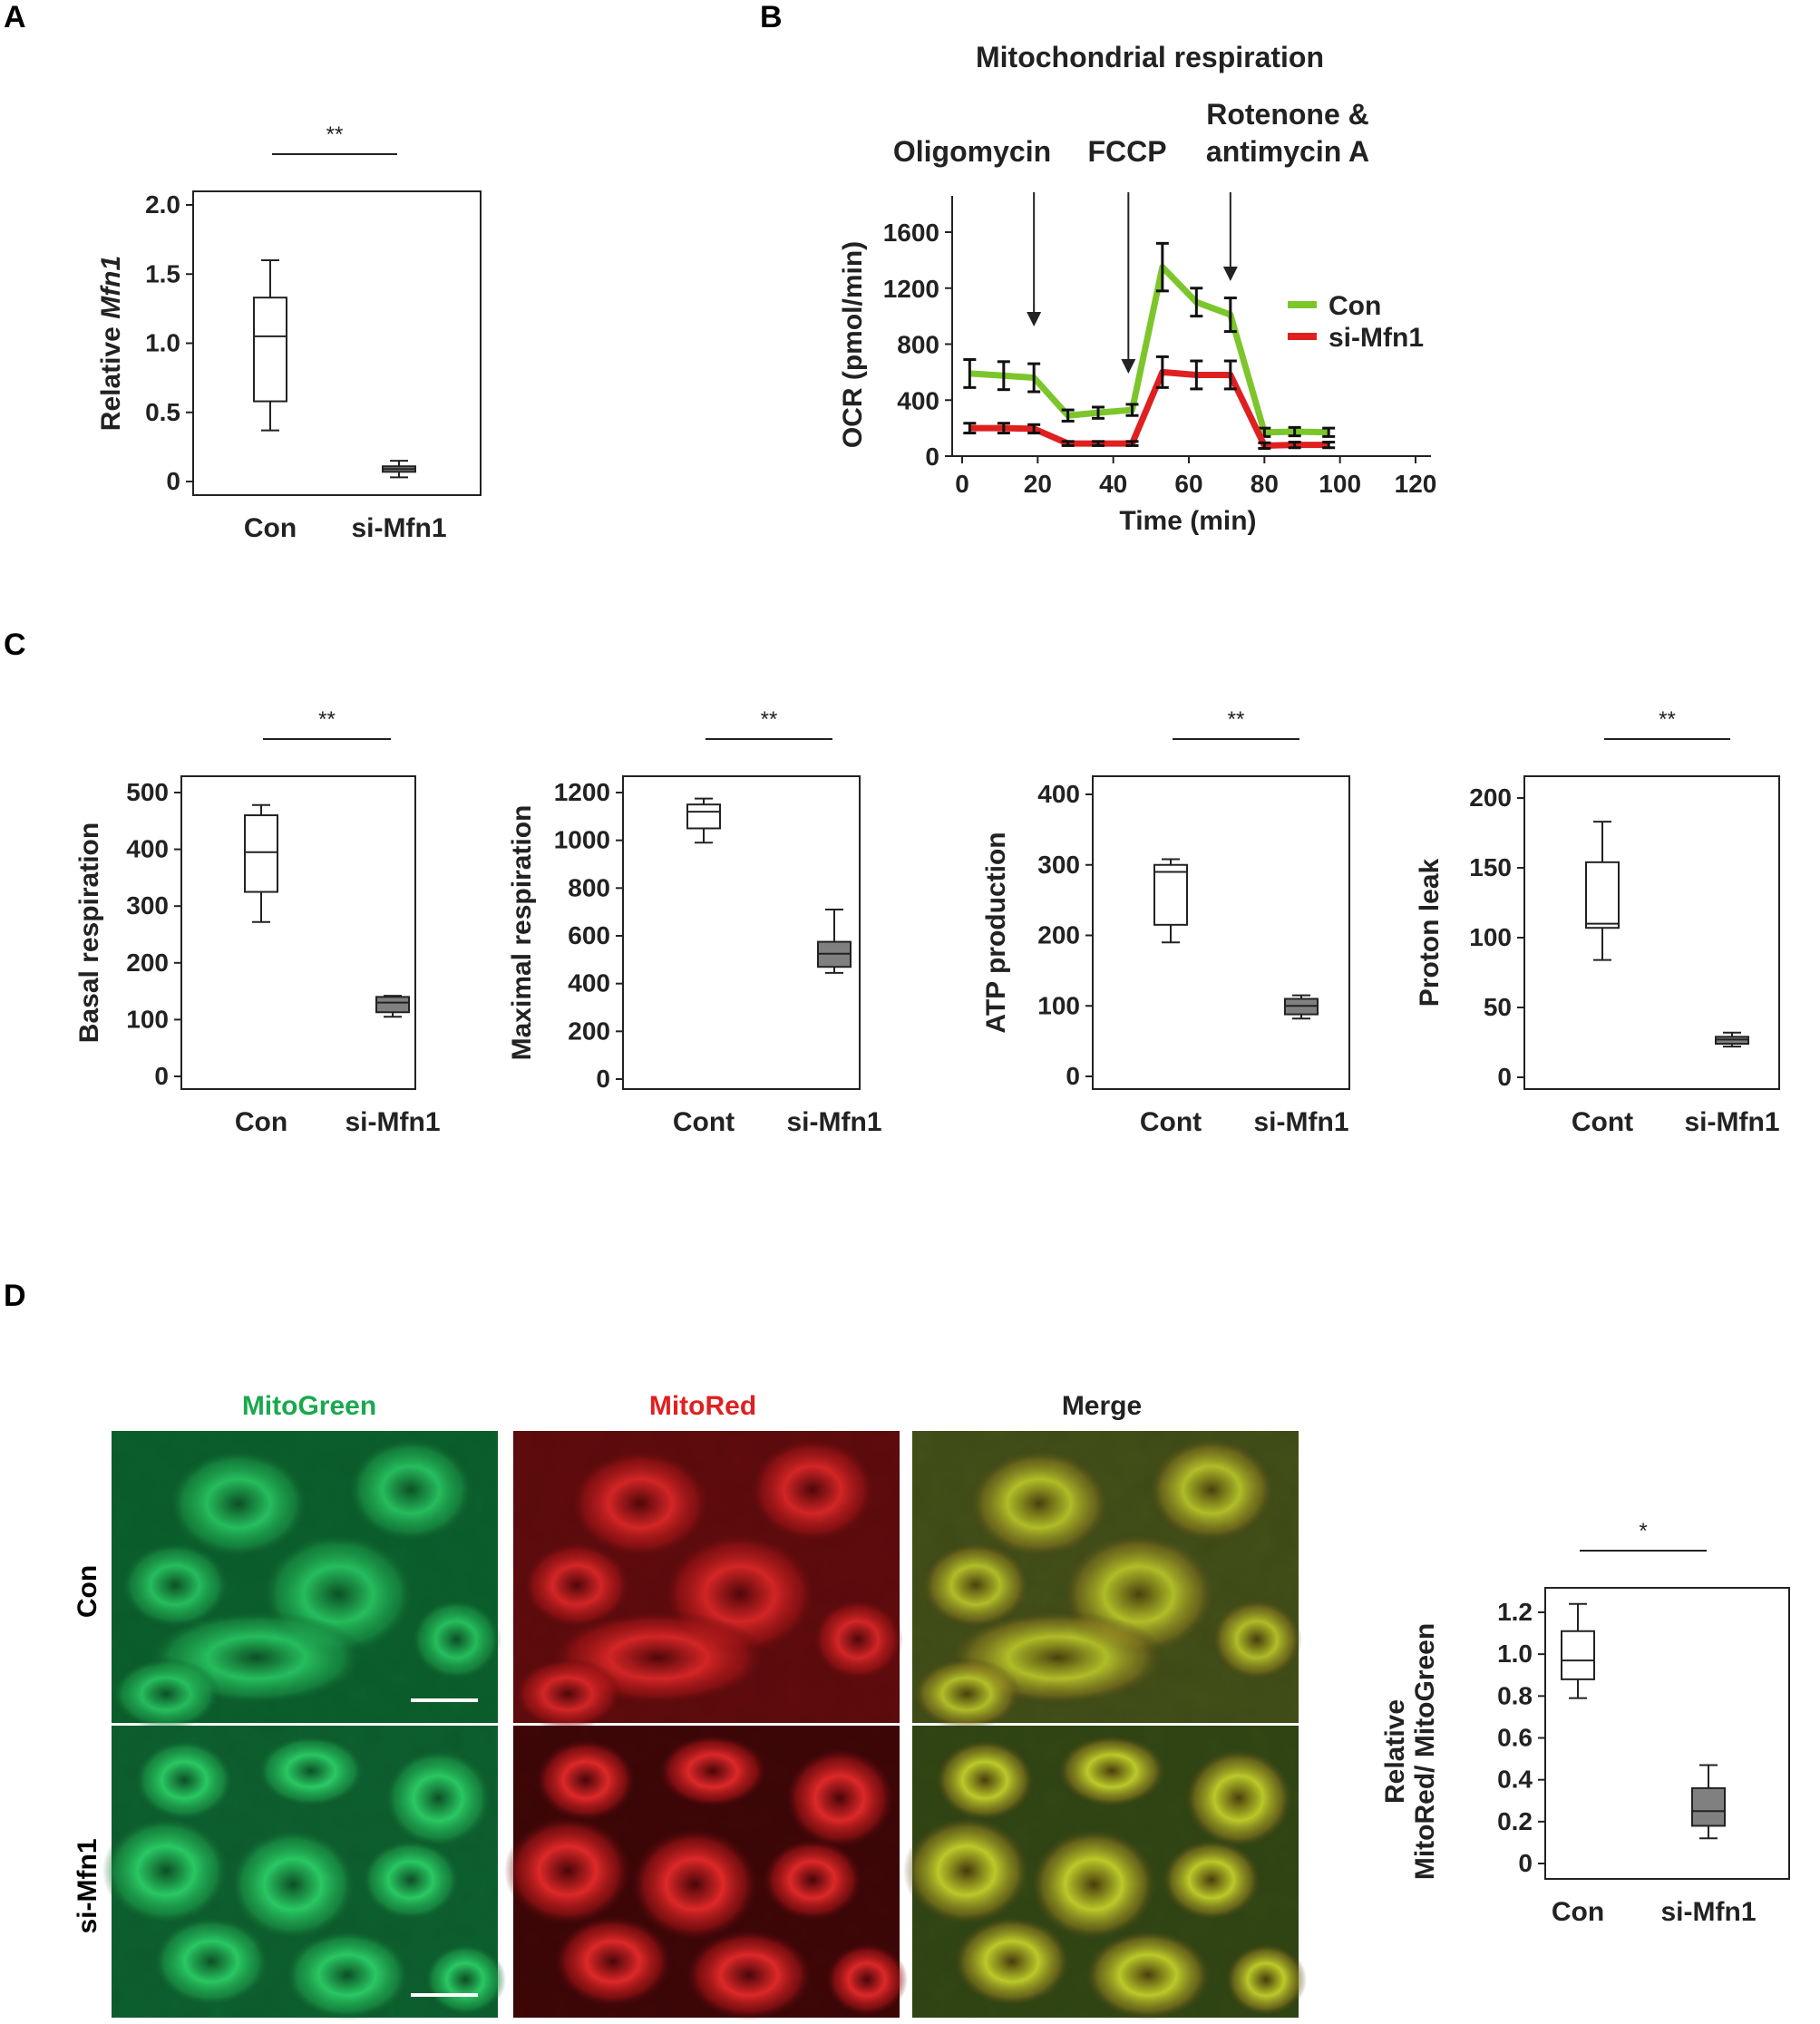  What do you see at coordinates (89, 932) in the screenshot?
I see `y-axis-label: Basal respiration` at bounding box center [89, 932].